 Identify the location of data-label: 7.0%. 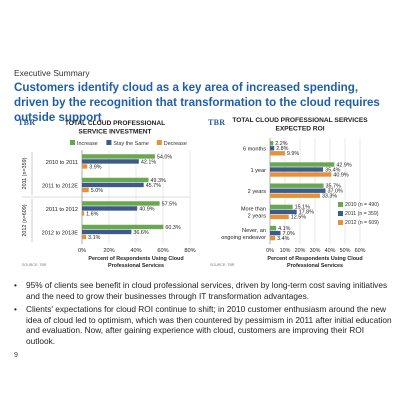
(289, 234).